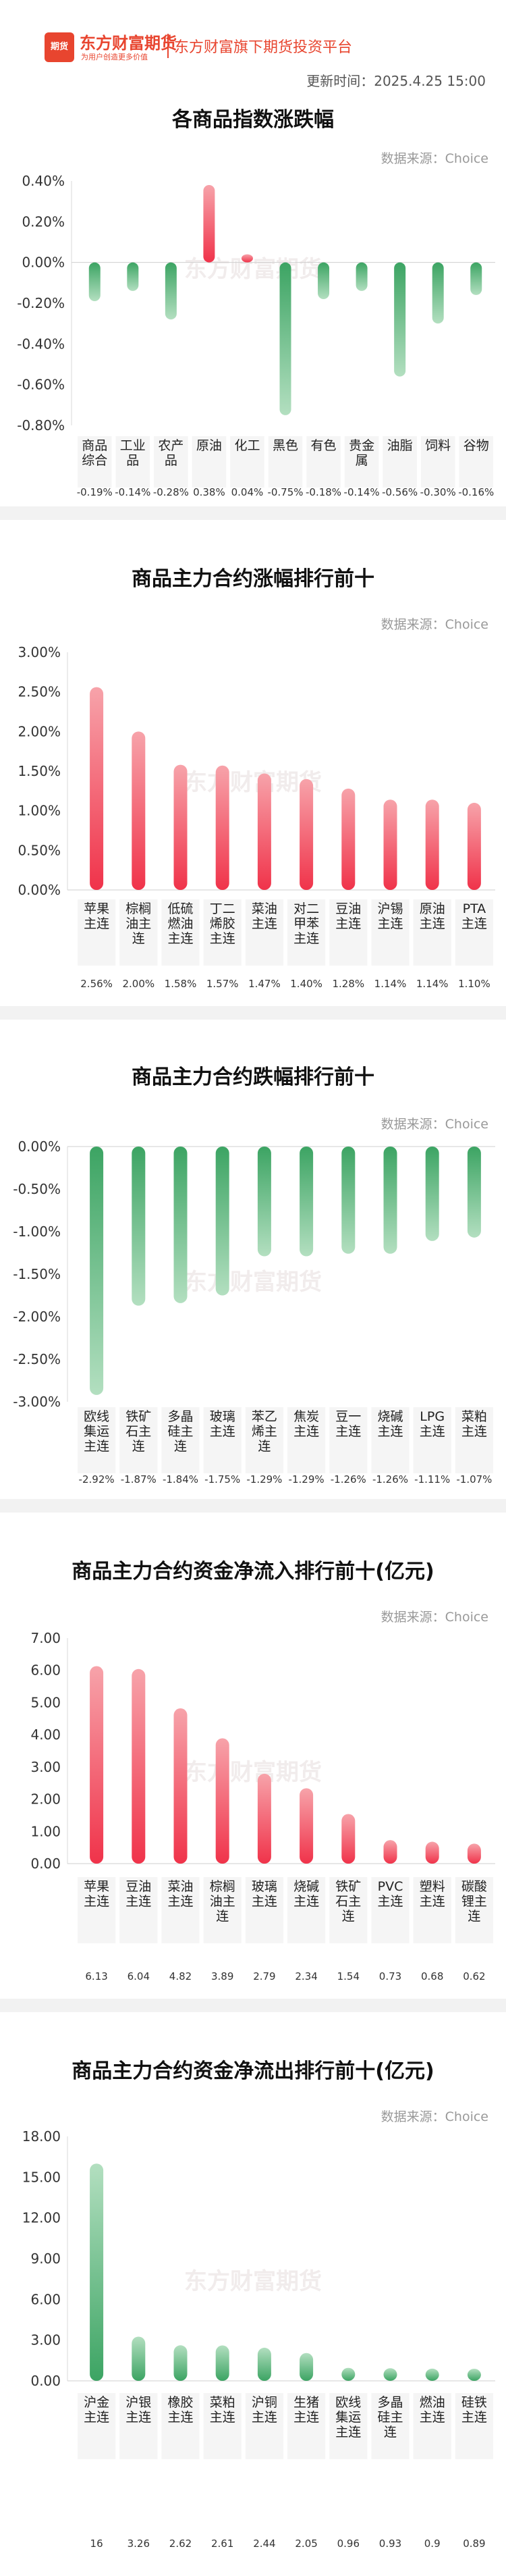 The width and height of the screenshot is (506, 2576). I want to click on x-tick-label: 铁矿石主连, so click(138, 1431).